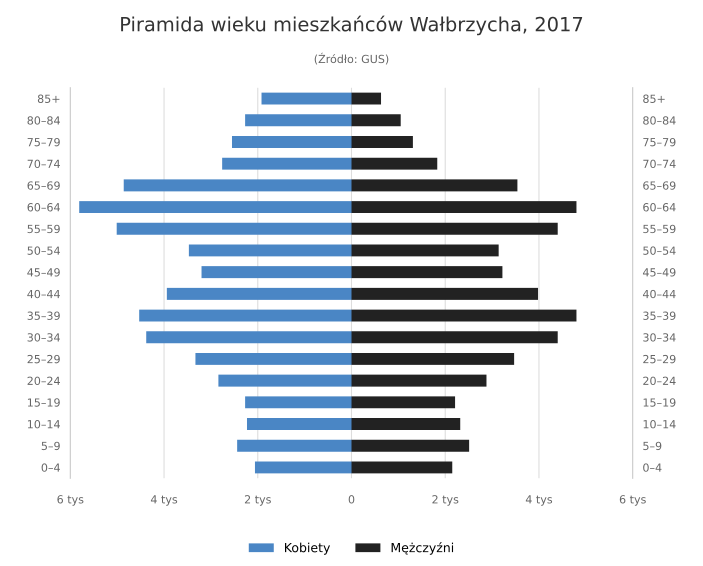 The height and width of the screenshot is (566, 703). I want to click on y-tick-label: 75–79, so click(659, 142).